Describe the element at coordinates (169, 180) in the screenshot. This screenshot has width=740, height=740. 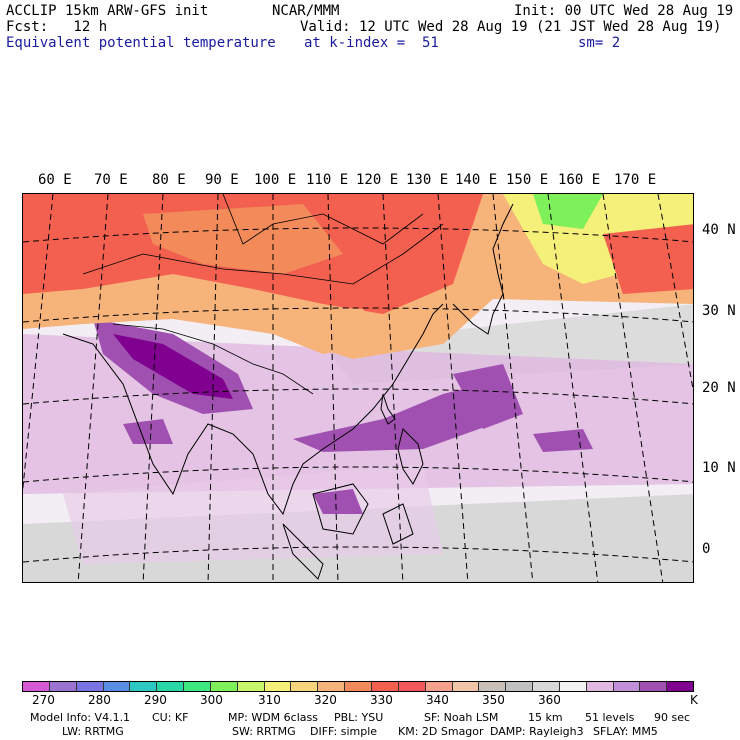
I see `lon-label: 80 E` at that location.